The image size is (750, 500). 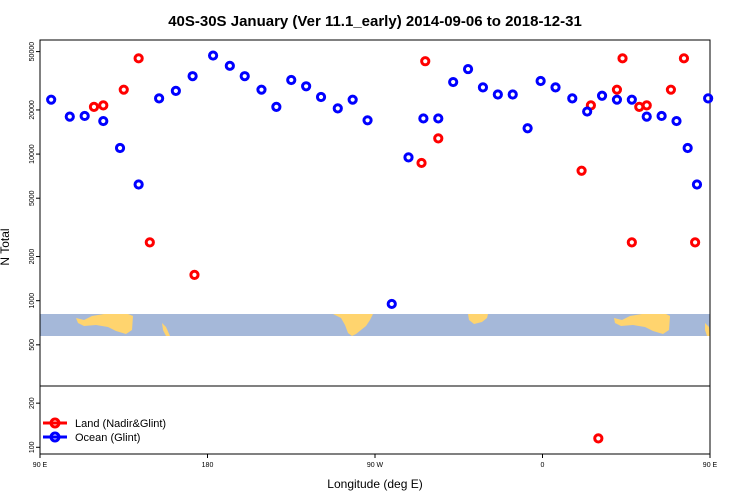 I want to click on y-tick-label: 5000, so click(x=32, y=198).